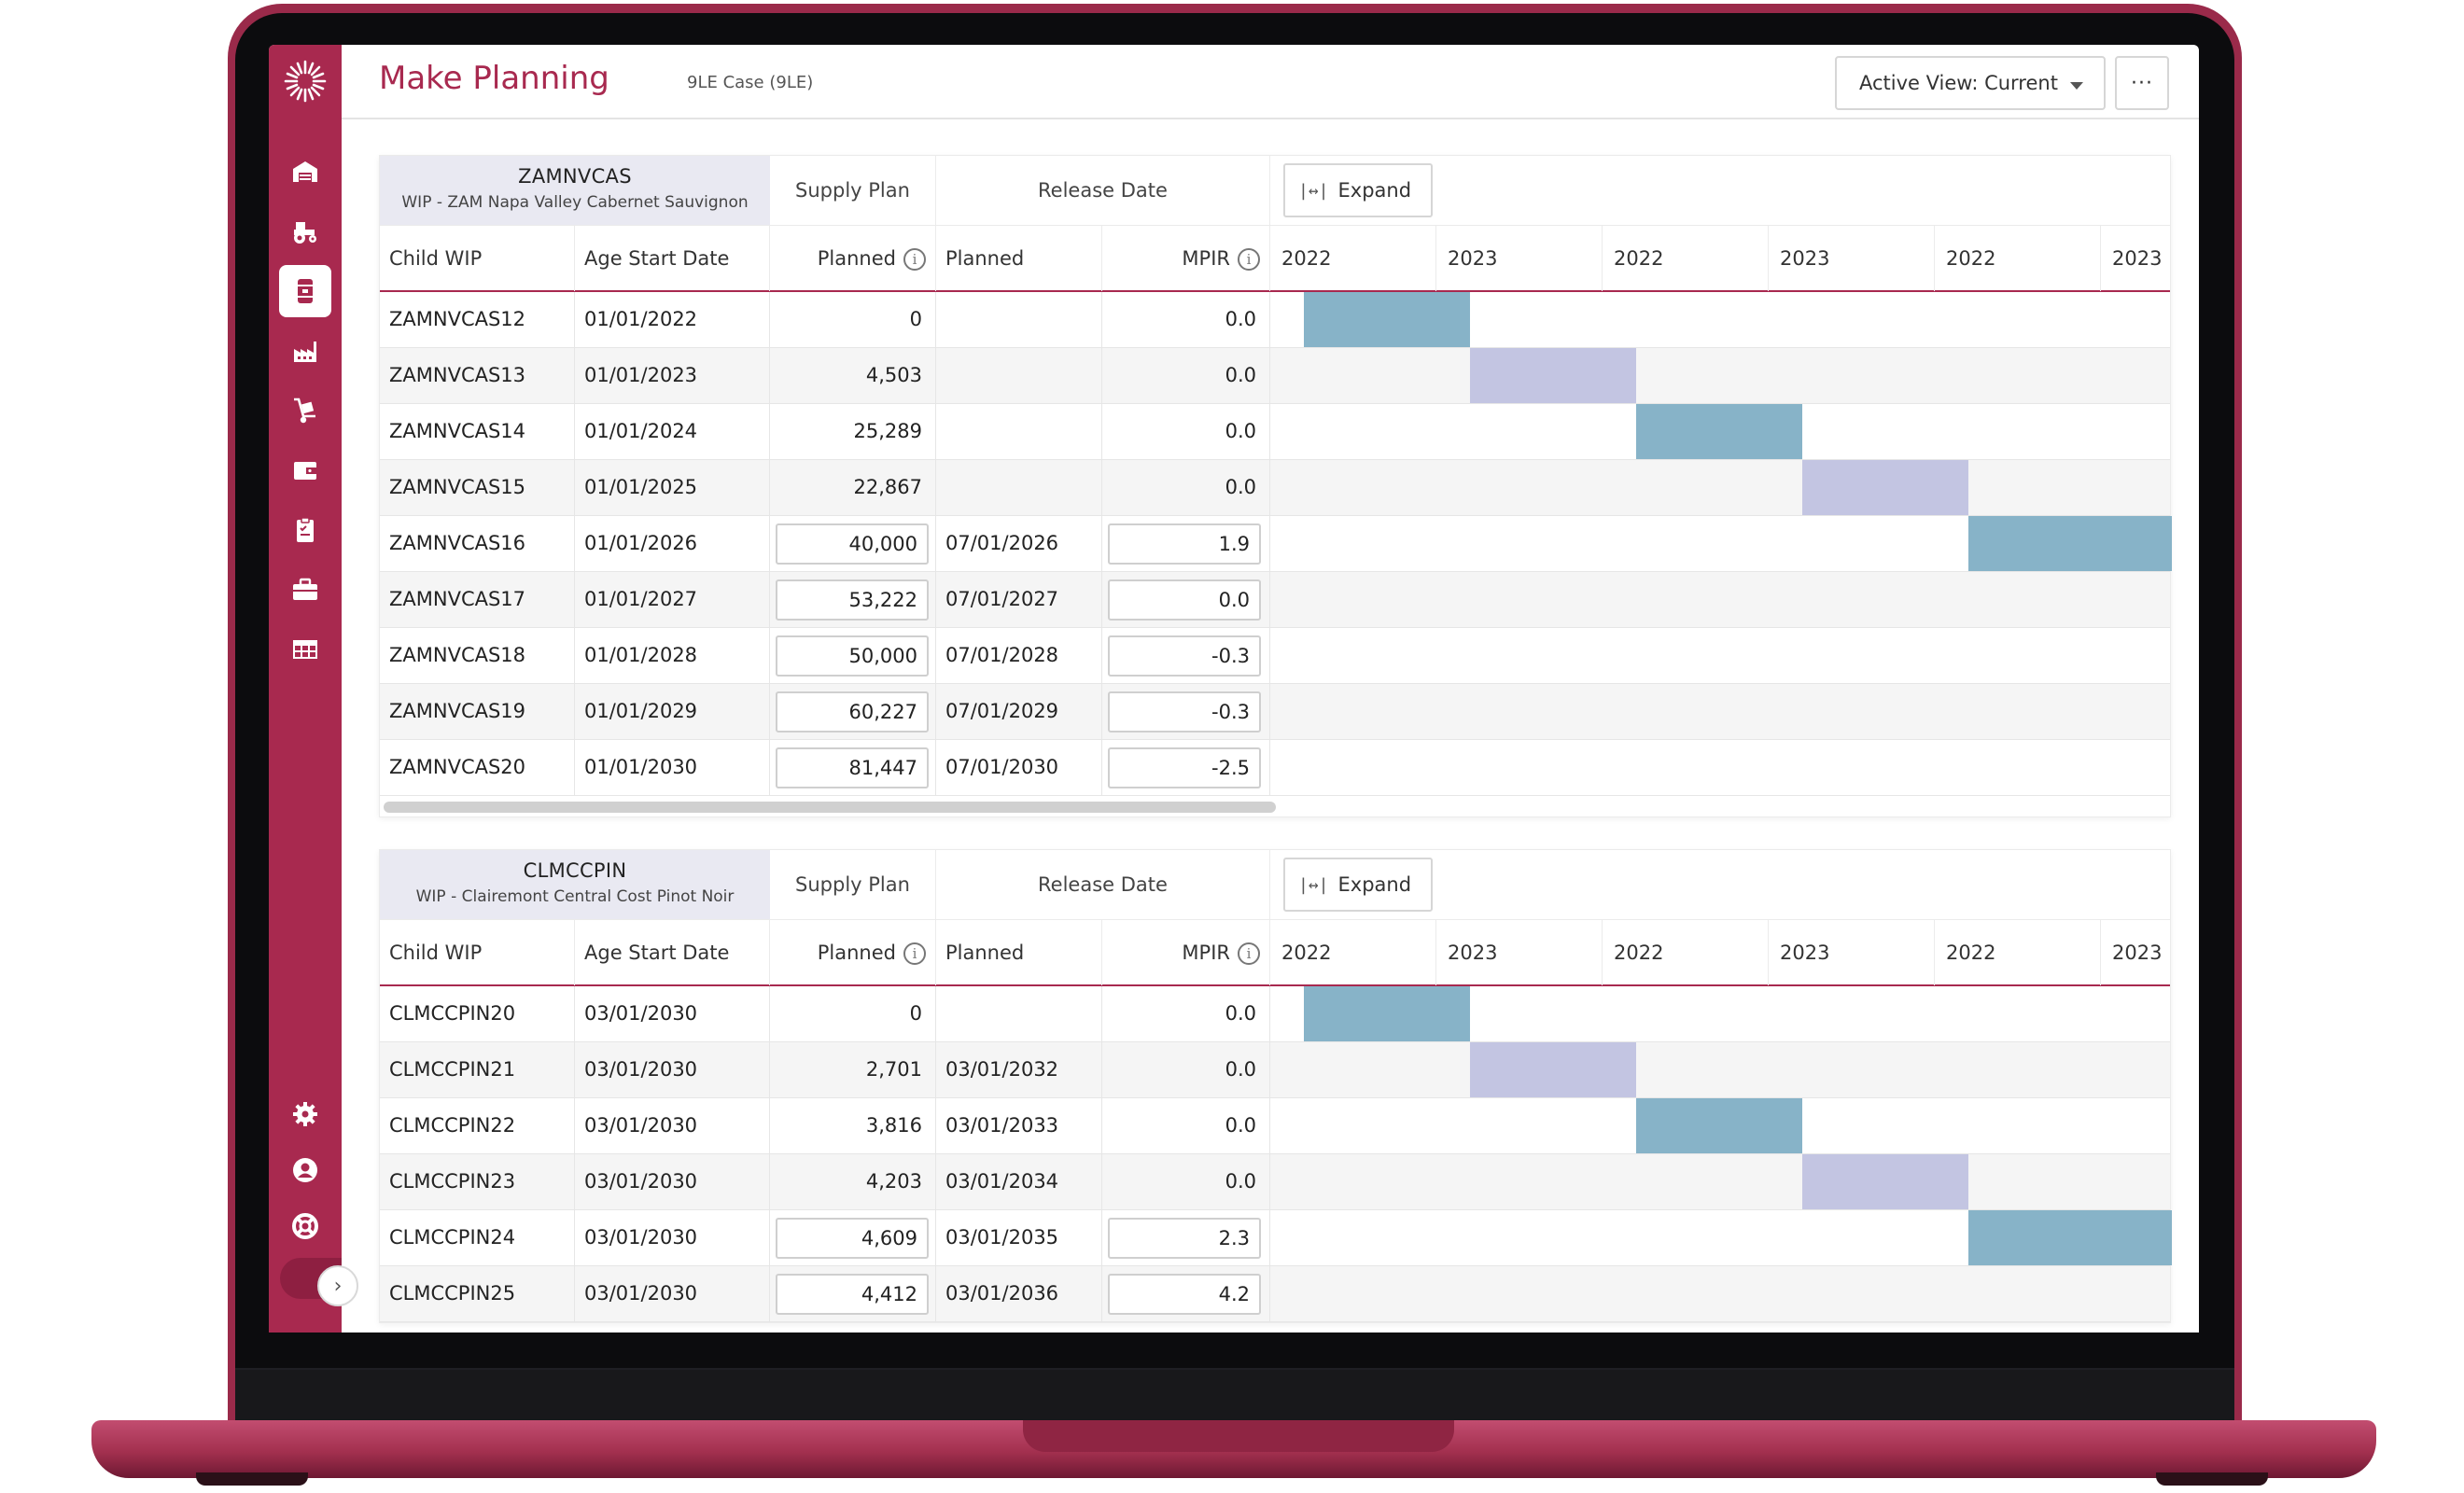  What do you see at coordinates (1103, 885) in the screenshot?
I see `release-date-group-header: Release Date` at bounding box center [1103, 885].